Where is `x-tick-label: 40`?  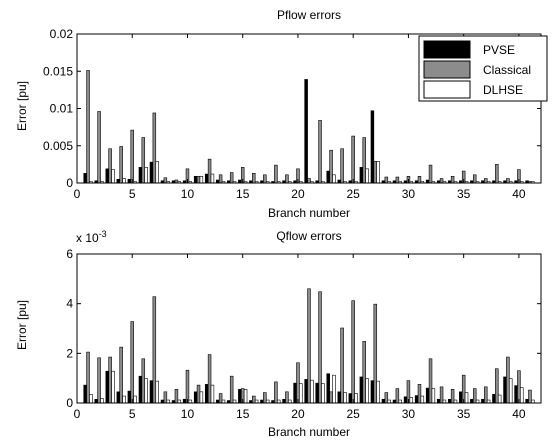
x-tick-label: 40 is located at coordinates (519, 194).